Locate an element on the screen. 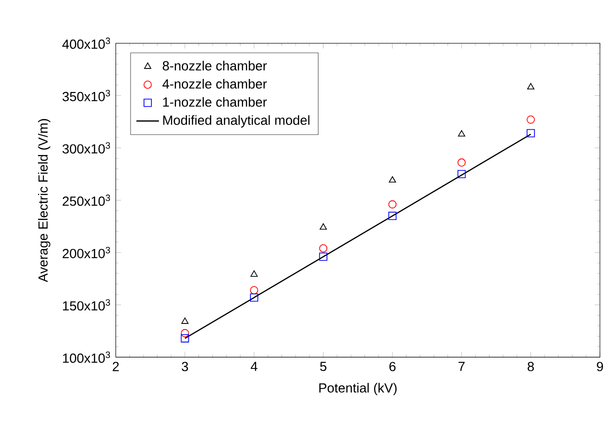 The image size is (608, 421). x-axis-title: Potential (kV) is located at coordinates (358, 389).